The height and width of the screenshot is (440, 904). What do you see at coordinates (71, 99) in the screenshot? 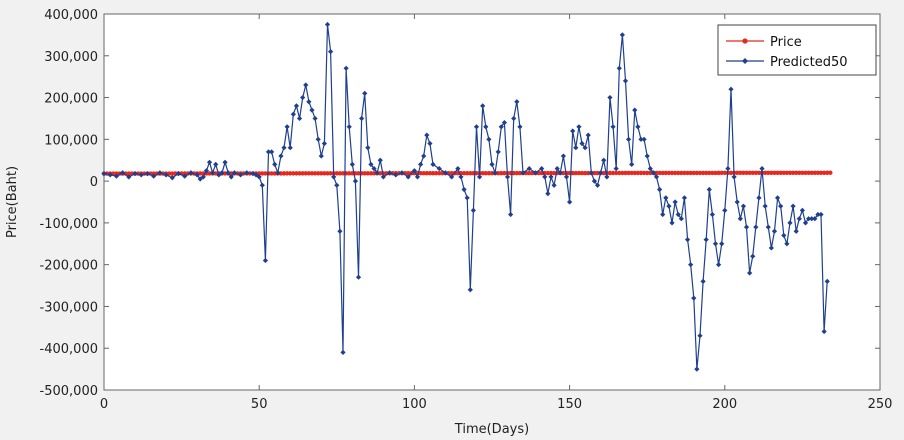
I see `y-tick-label: 200,000` at bounding box center [71, 99].